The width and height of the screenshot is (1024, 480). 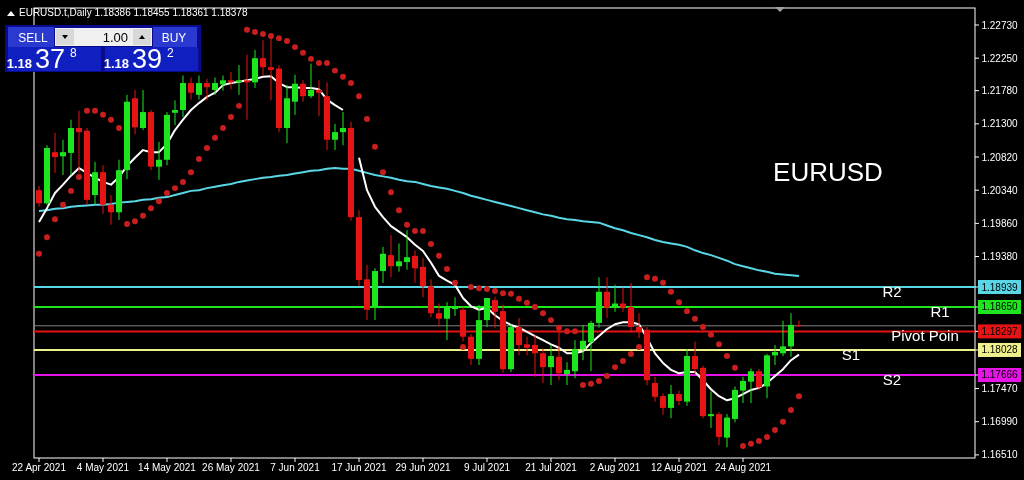 What do you see at coordinates (1000, 25) in the screenshot?
I see `y-tick-label: 1.22730` at bounding box center [1000, 25].